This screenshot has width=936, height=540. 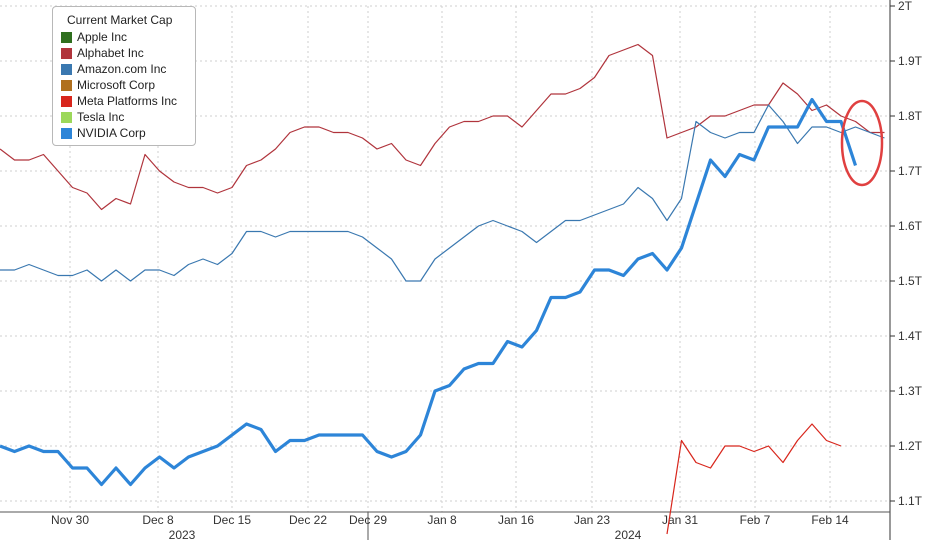 I want to click on year-label: 2023, so click(x=182, y=534).